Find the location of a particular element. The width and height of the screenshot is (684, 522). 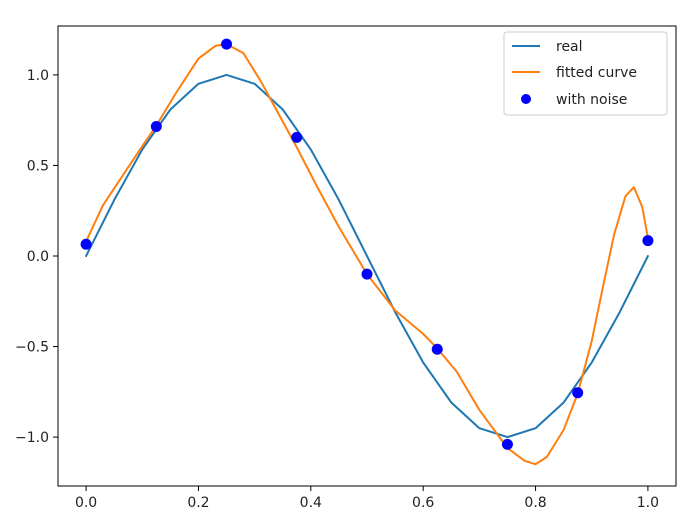

x-axis: 0.0 0.2 0.4 0.6 0.8 1.0 is located at coordinates (367, 498).